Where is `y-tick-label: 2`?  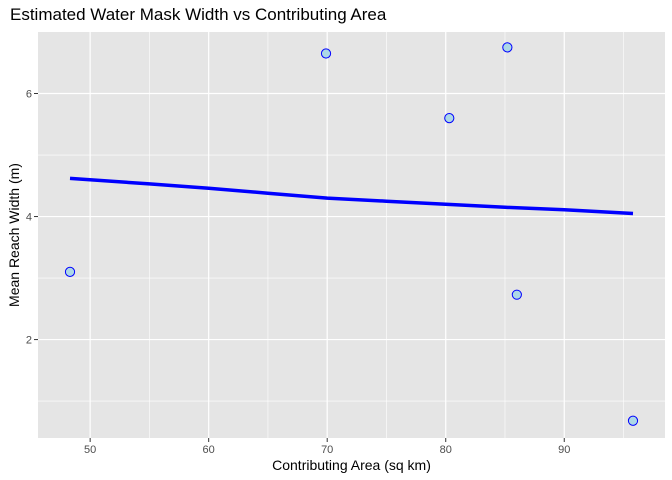 y-tick-label: 2 is located at coordinates (29, 341).